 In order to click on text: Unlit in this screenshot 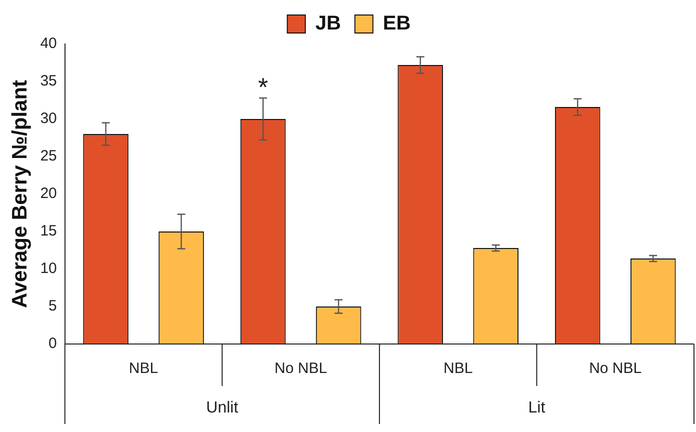, I will do `click(222, 407)`.